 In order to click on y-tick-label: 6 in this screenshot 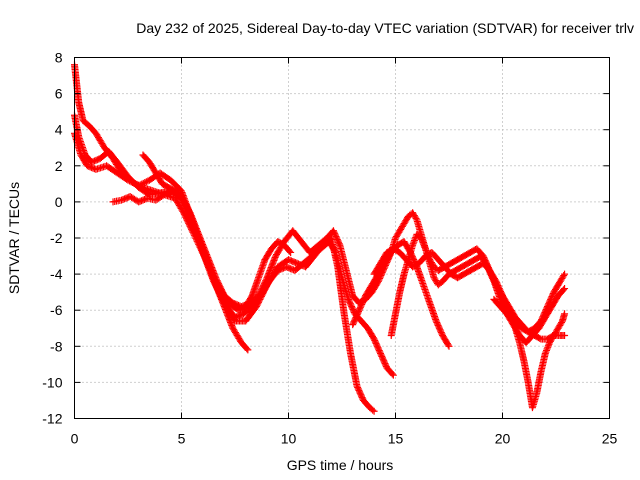, I will do `click(59, 94)`.